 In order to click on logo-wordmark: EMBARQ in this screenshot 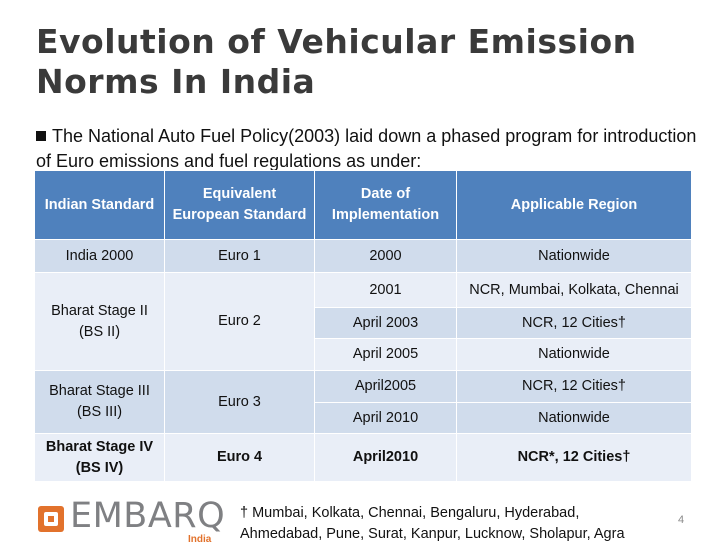, I will do `click(148, 516)`.